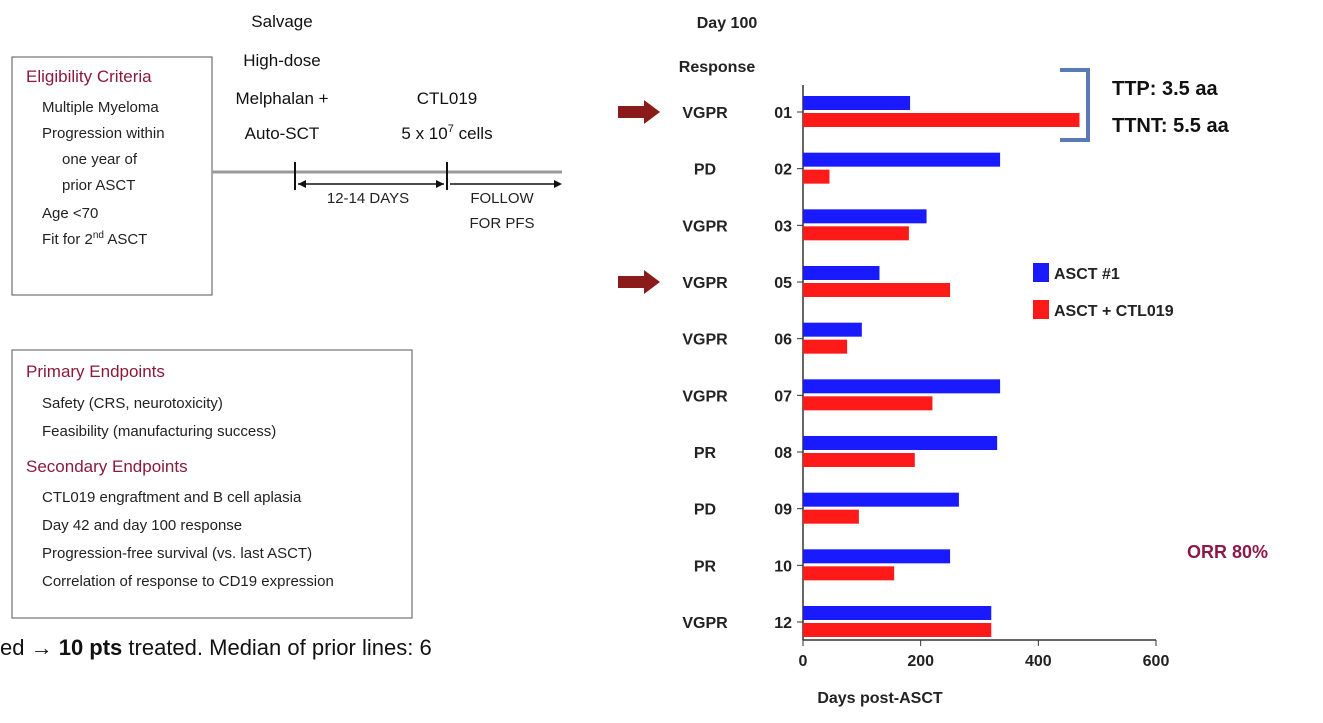 The height and width of the screenshot is (723, 1323). What do you see at coordinates (783, 453) in the screenshot?
I see `y-tick-label: 08` at bounding box center [783, 453].